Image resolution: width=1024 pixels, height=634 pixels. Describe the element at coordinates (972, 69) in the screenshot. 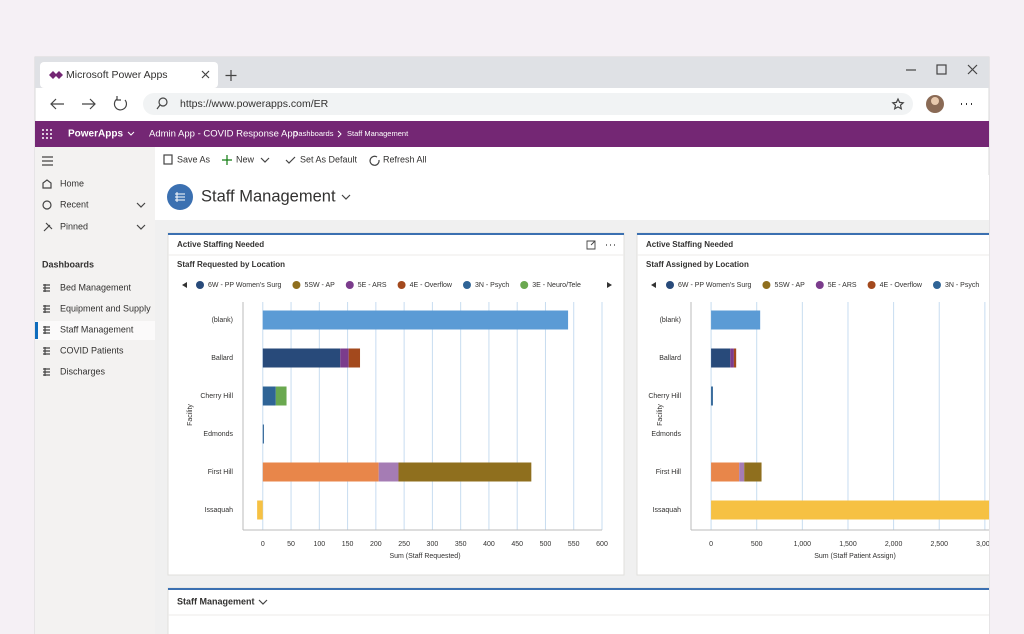

I see `close-window` at that location.